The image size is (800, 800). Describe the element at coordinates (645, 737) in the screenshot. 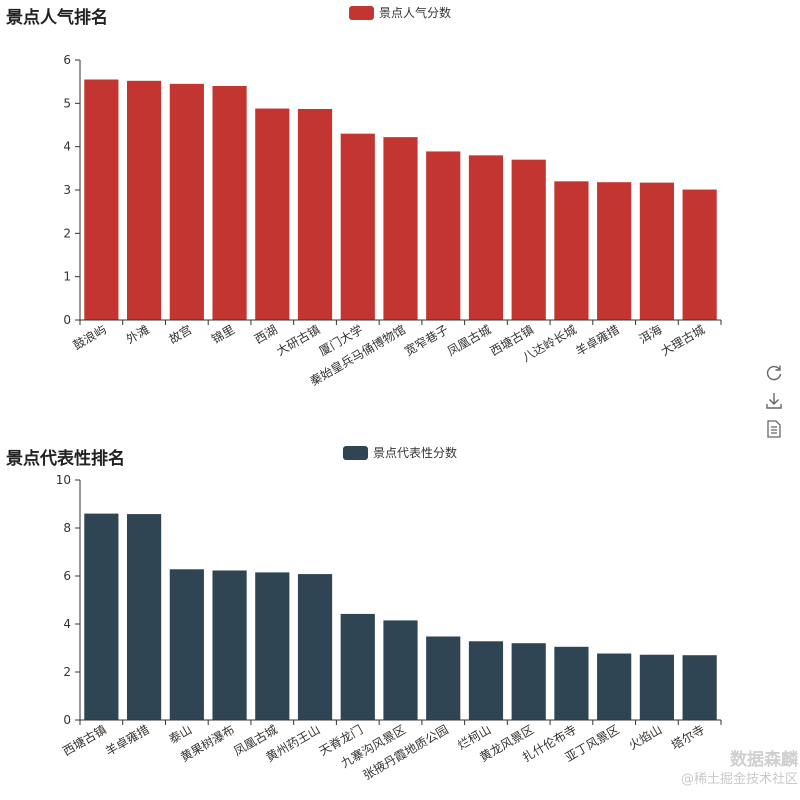

I see `x-tick-label: 火焰山` at that location.